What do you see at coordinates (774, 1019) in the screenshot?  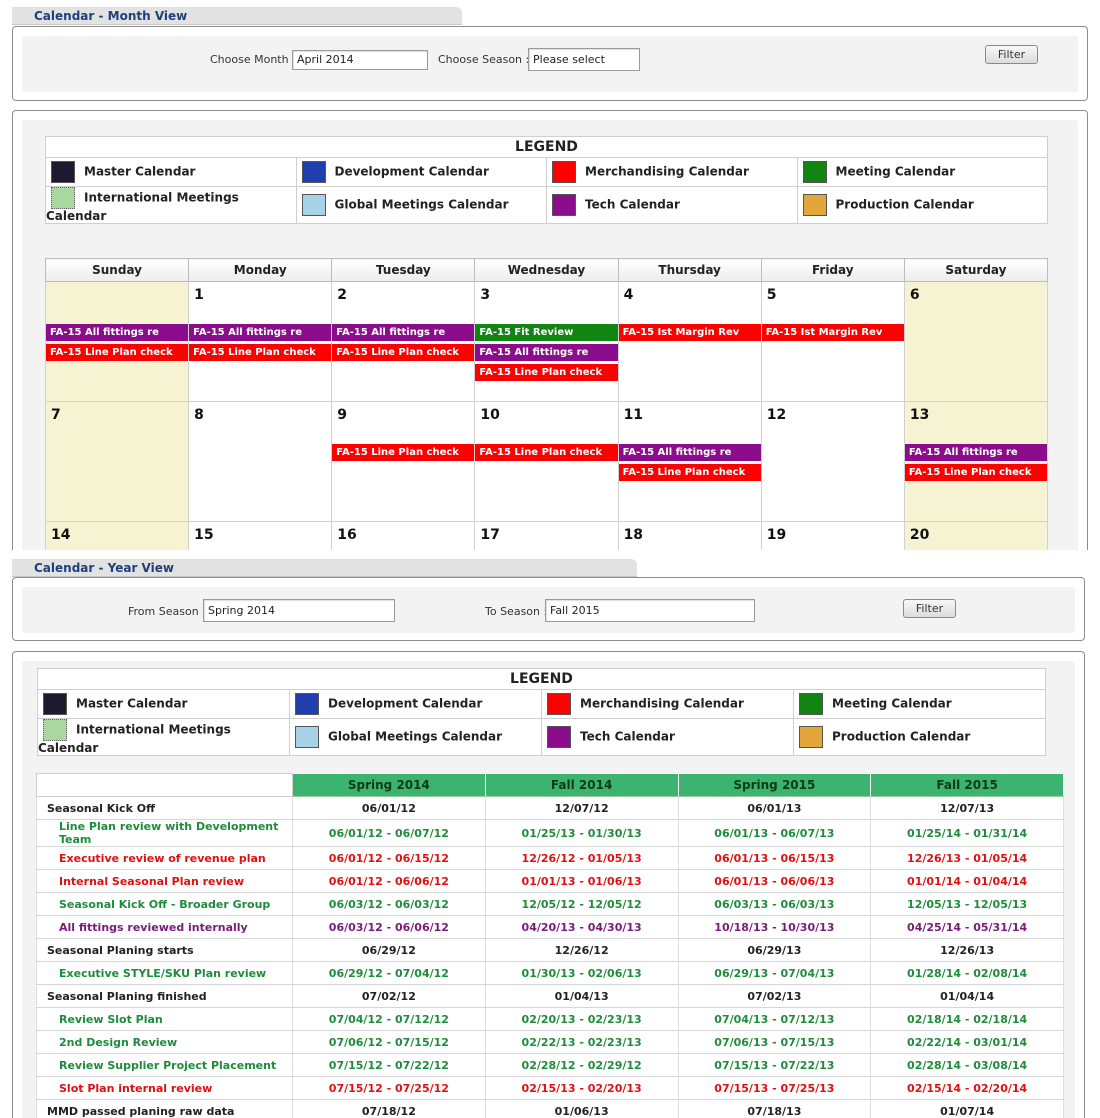 I see `milestone-date: 07/04/13 - 07/12/13` at bounding box center [774, 1019].